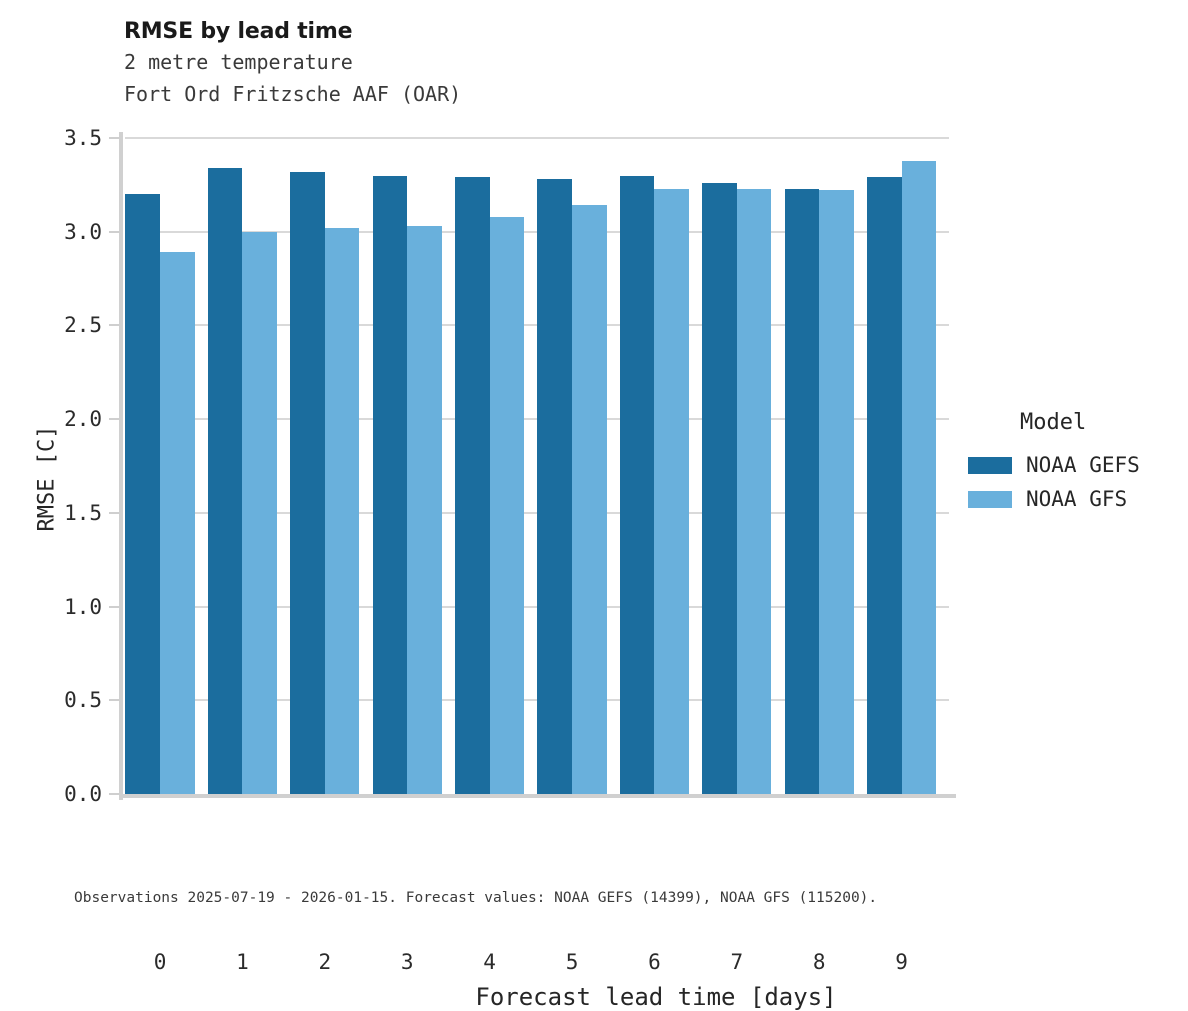 The width and height of the screenshot is (1188, 1011). What do you see at coordinates (83, 138) in the screenshot?
I see `y-axis-tick-label: 3.5` at bounding box center [83, 138].